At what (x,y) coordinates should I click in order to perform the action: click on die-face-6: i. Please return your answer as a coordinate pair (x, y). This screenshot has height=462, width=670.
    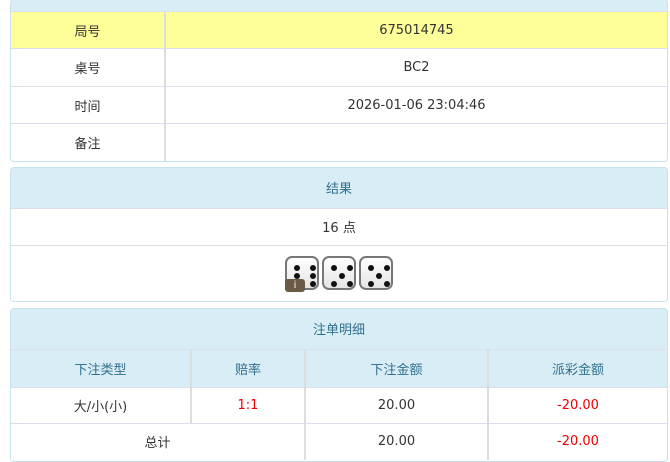
    Looking at the image, I should click on (302, 273).